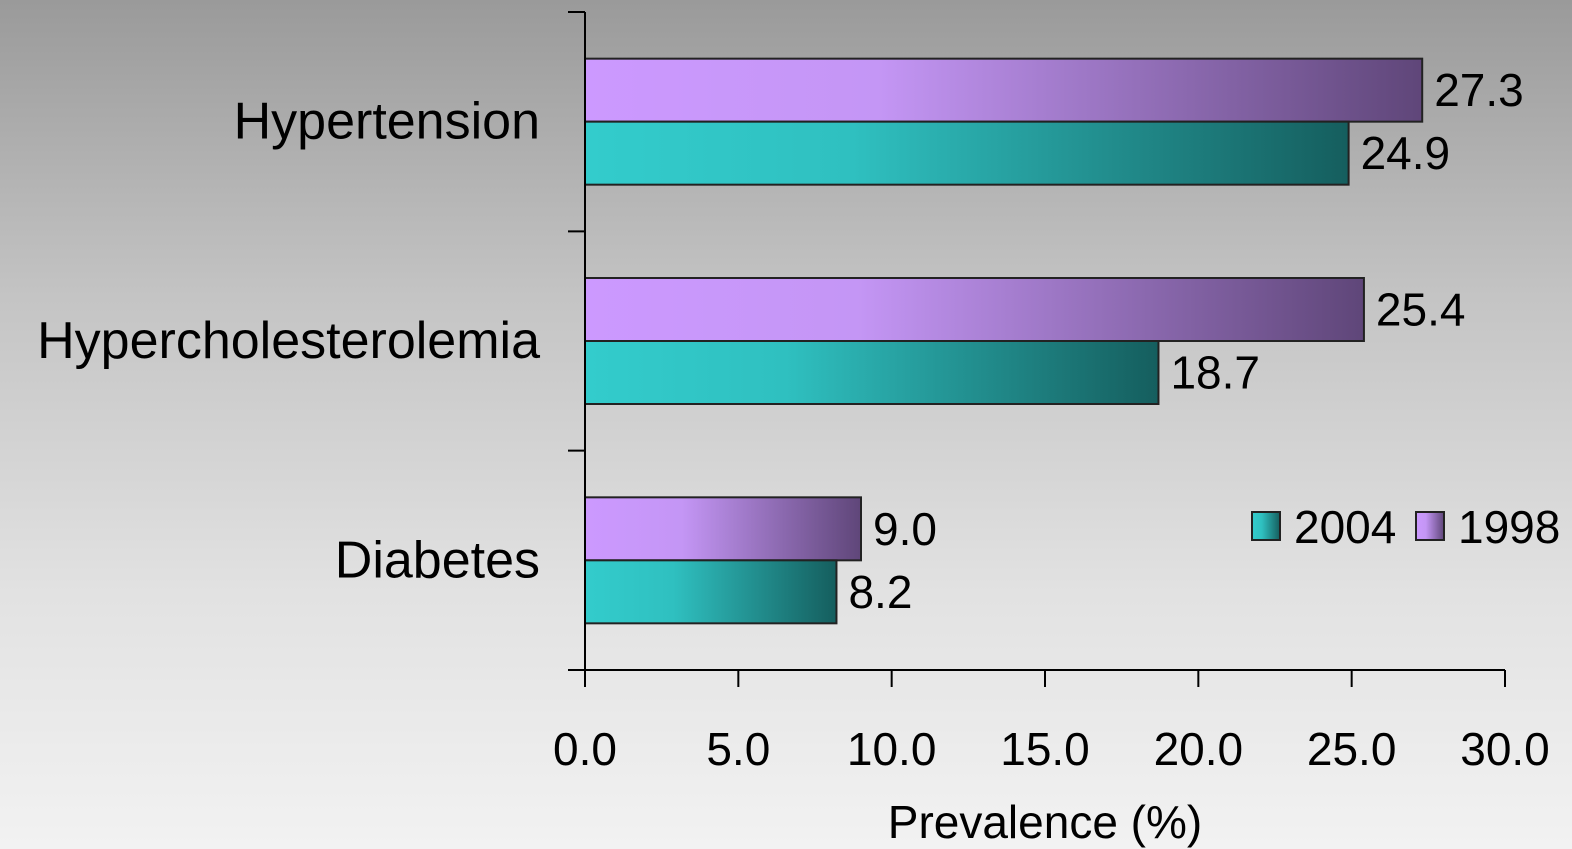  I want to click on x-tick-label: 30.0, so click(1505, 749).